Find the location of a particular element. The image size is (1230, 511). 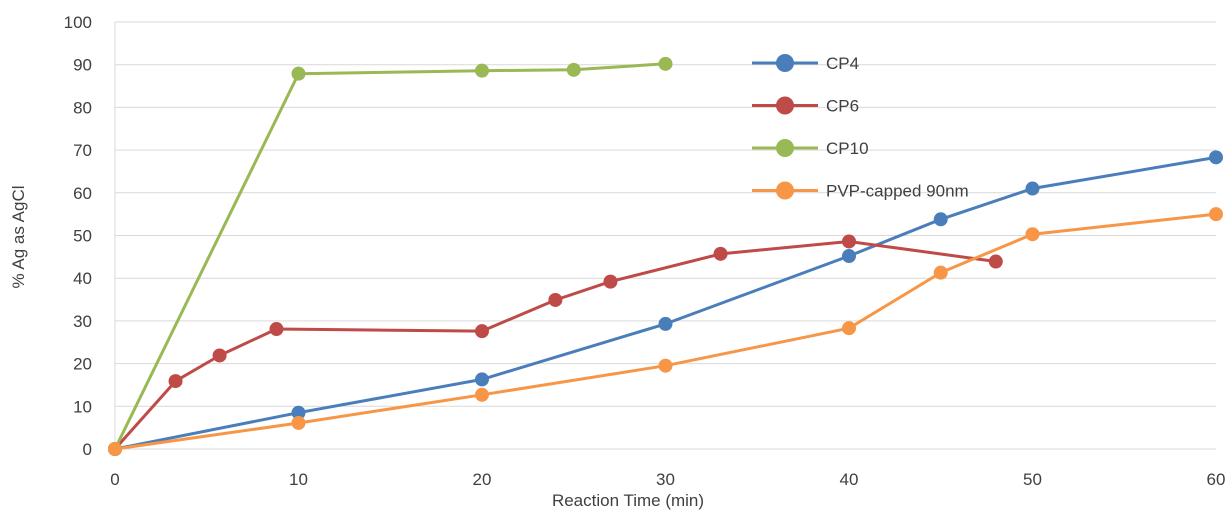

y-tick-label: 30 is located at coordinates (82, 321).